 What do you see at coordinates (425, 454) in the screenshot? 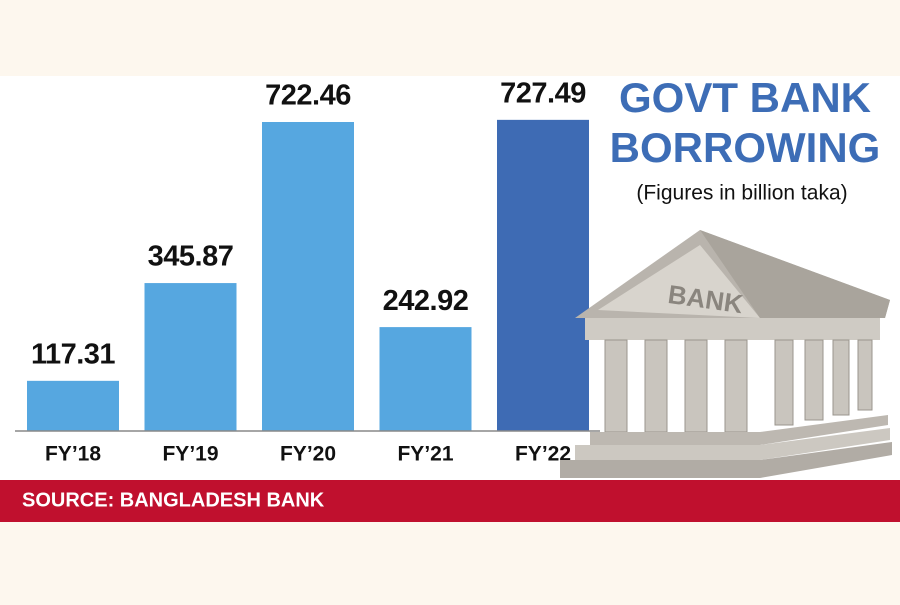
I see `x-tick-label: FY’21` at bounding box center [425, 454].